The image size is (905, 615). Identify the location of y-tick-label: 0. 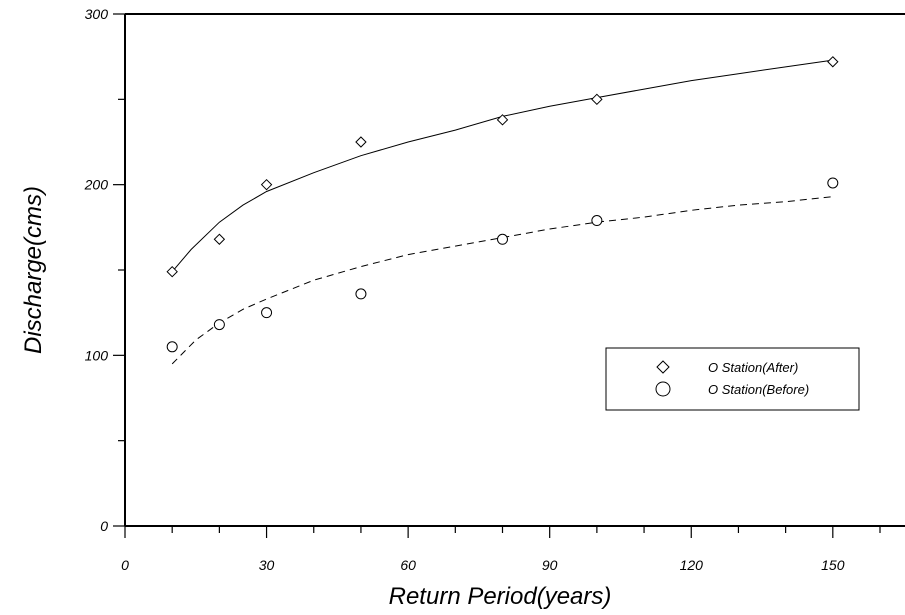
(104, 526).